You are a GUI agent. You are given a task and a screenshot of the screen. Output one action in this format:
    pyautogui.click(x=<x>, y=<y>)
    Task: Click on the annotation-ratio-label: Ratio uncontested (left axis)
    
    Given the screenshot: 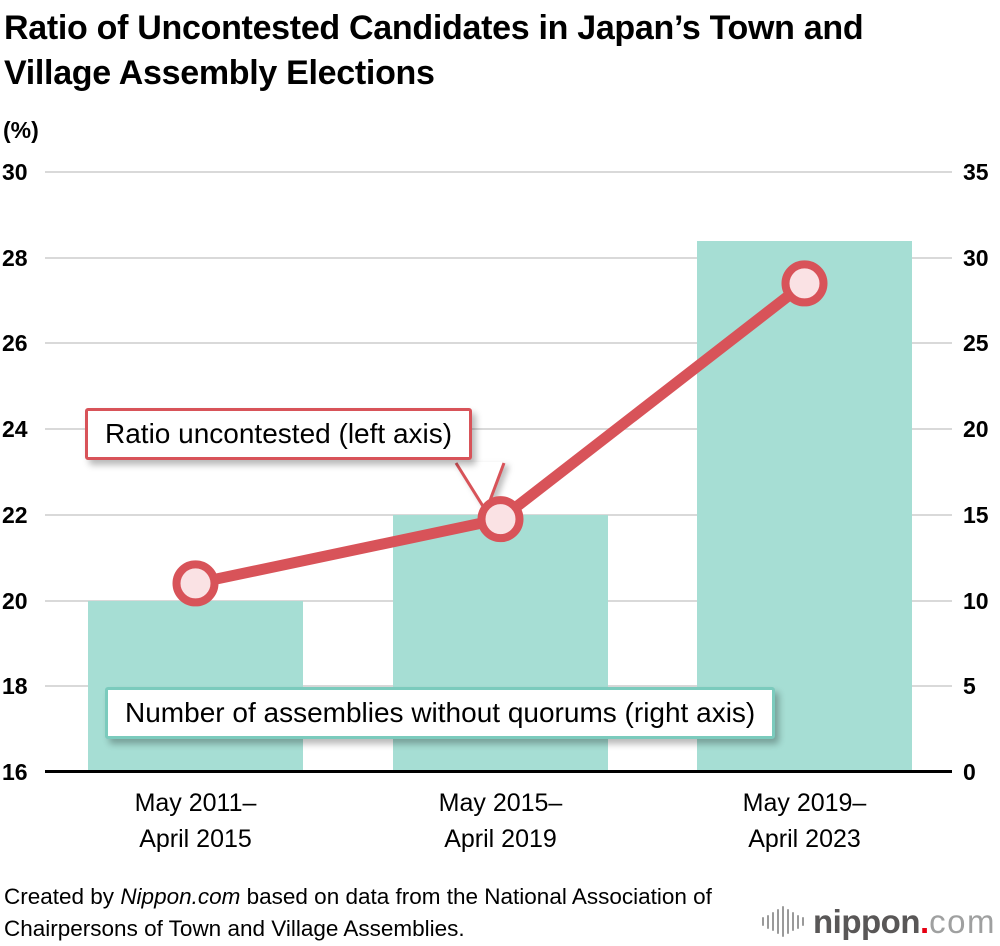 What is the action you would take?
    pyautogui.click(x=279, y=434)
    